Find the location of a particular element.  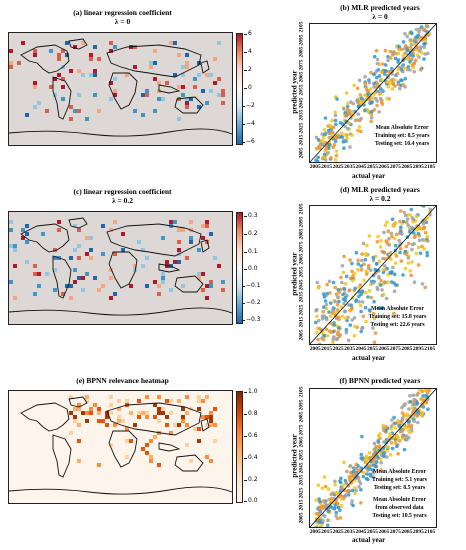

y-tick-label: 2065 is located at coordinates (301, 442).